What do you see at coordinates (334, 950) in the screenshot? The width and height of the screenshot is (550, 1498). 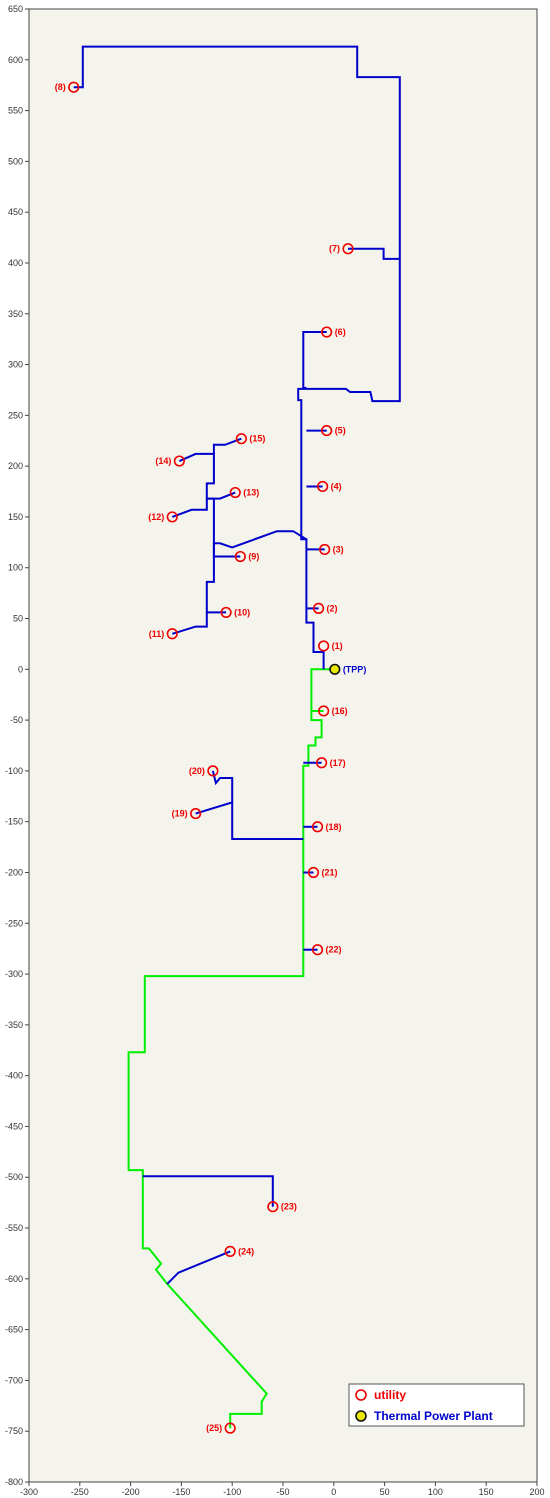 I see `utility-label: (22)` at bounding box center [334, 950].